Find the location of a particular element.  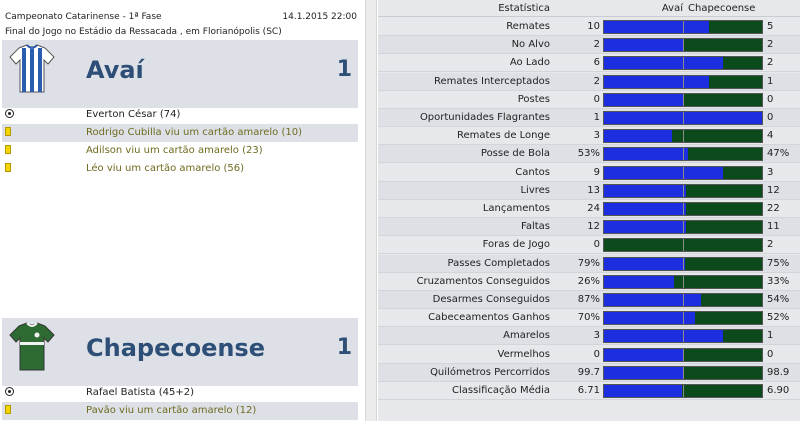

stat-home-value: 87% is located at coordinates (588, 299).